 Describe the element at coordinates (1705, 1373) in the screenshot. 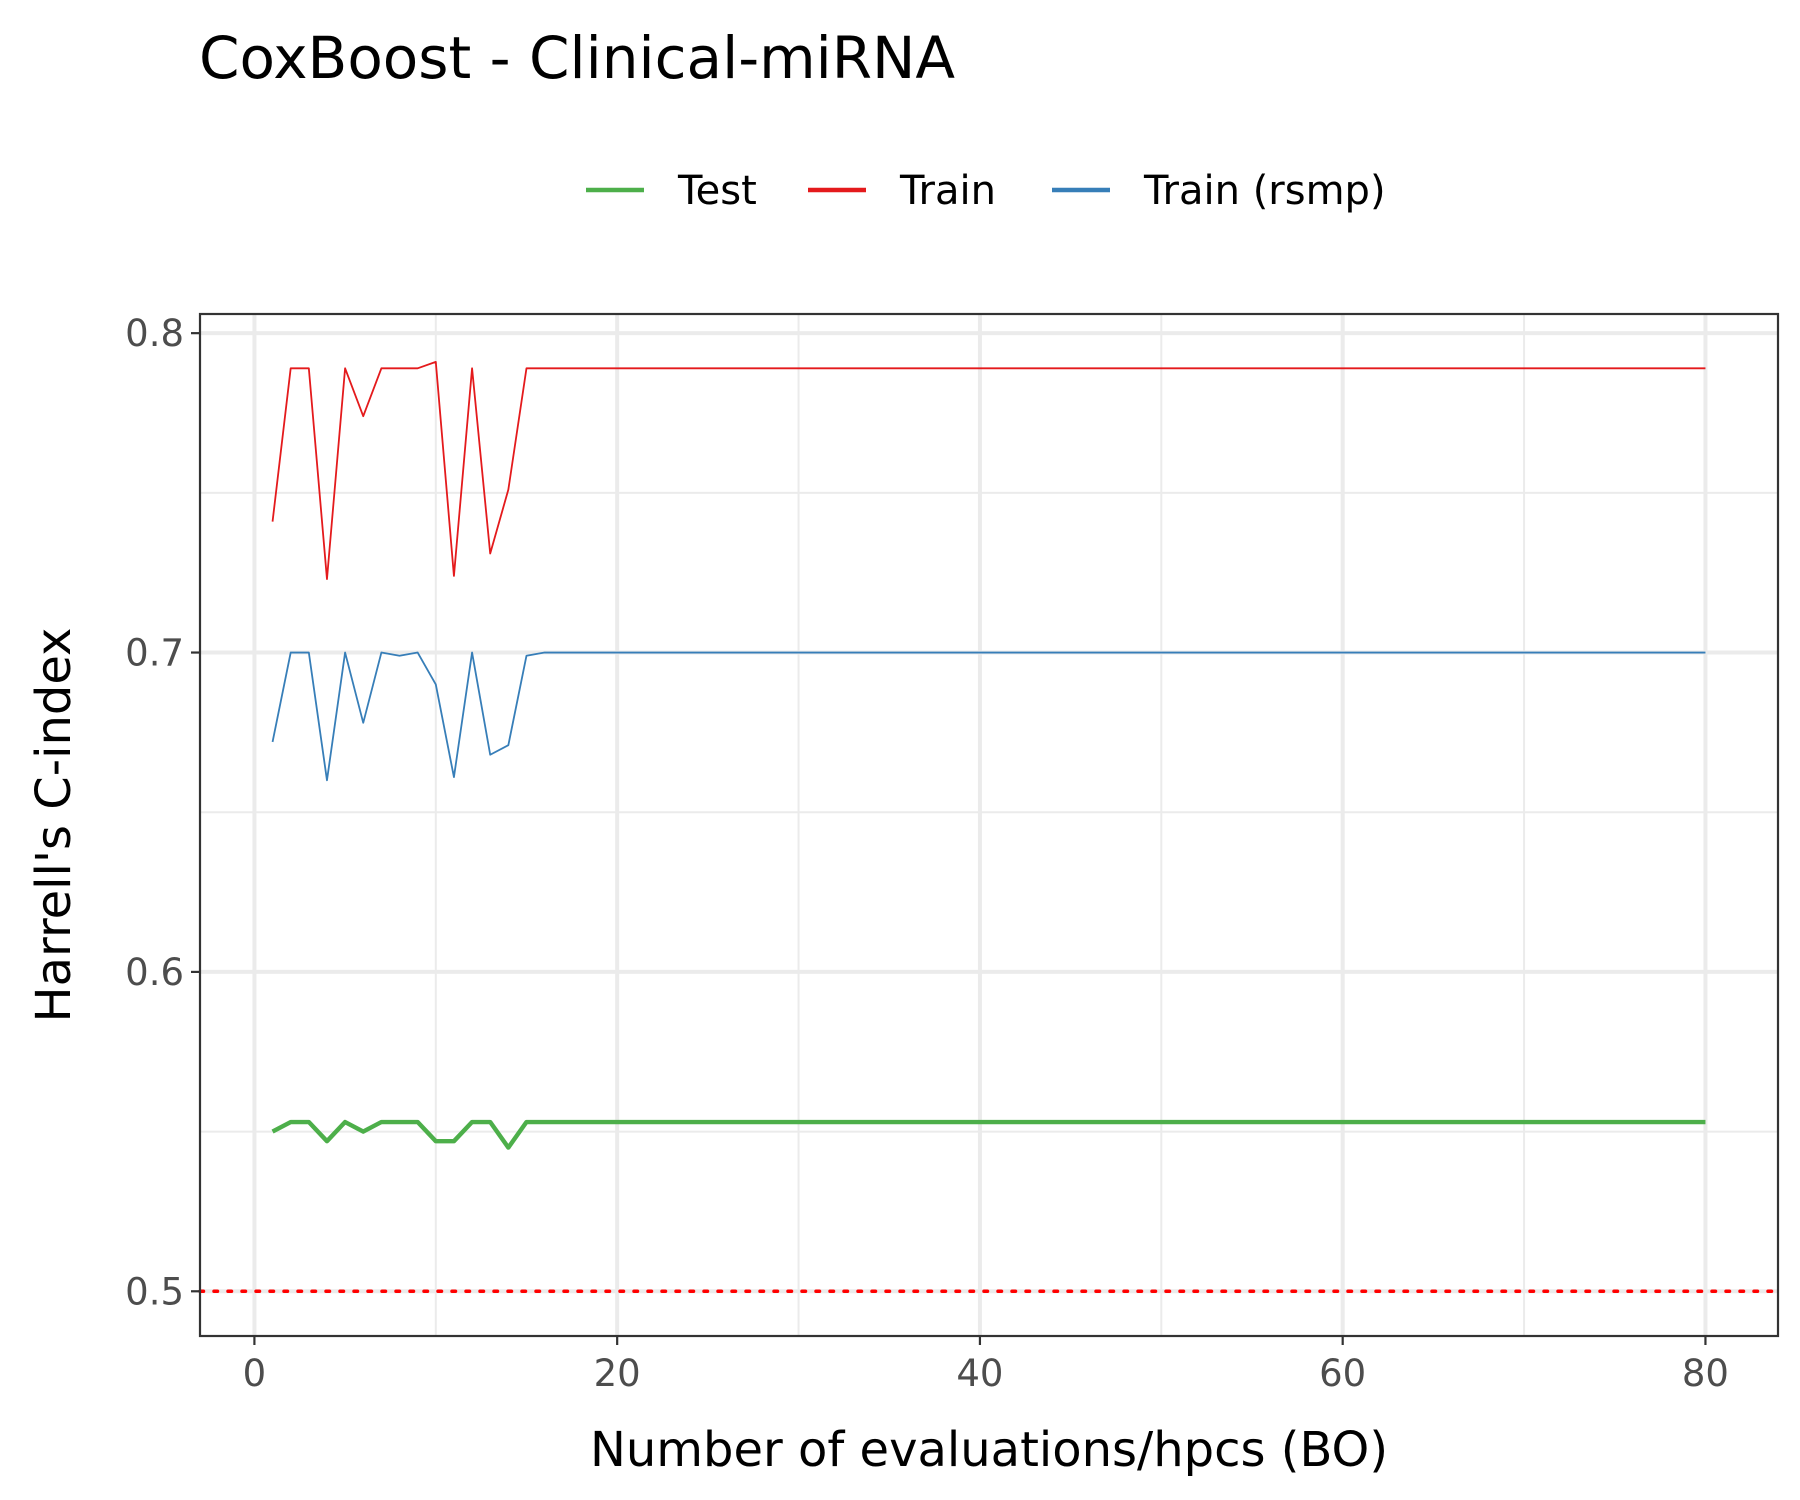

I see `x-tick-label: 80` at that location.